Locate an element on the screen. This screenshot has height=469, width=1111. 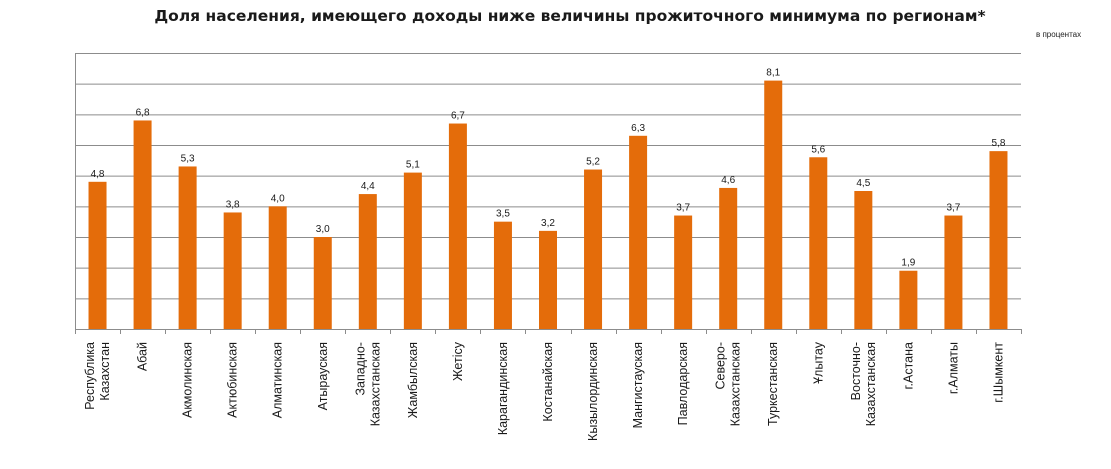
category-label: Ұлытау is located at coordinates (818, 362).